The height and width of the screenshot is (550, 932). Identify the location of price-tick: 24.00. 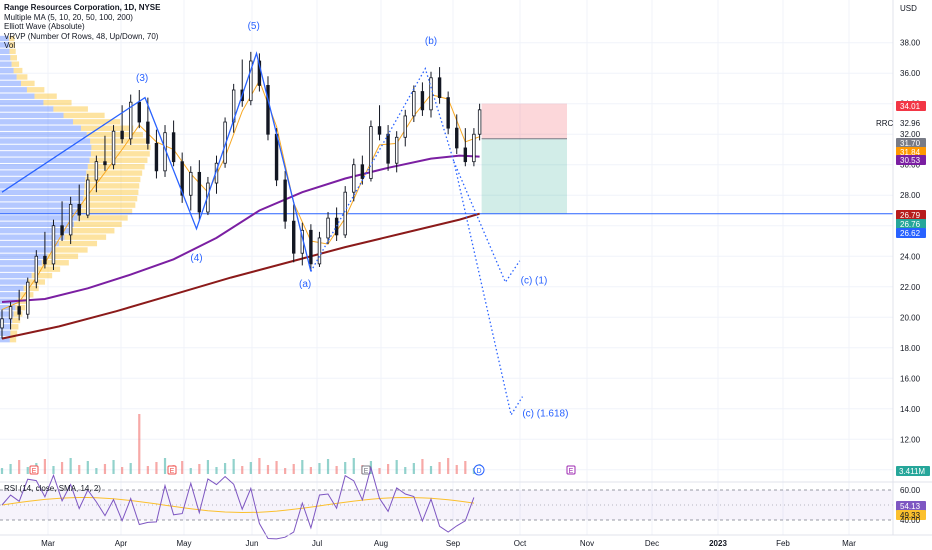
(910, 256).